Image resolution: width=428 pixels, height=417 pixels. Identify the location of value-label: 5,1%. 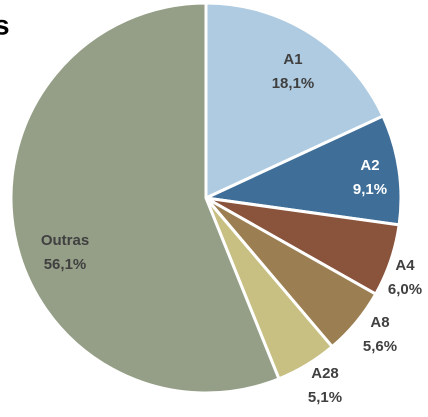
(325, 397).